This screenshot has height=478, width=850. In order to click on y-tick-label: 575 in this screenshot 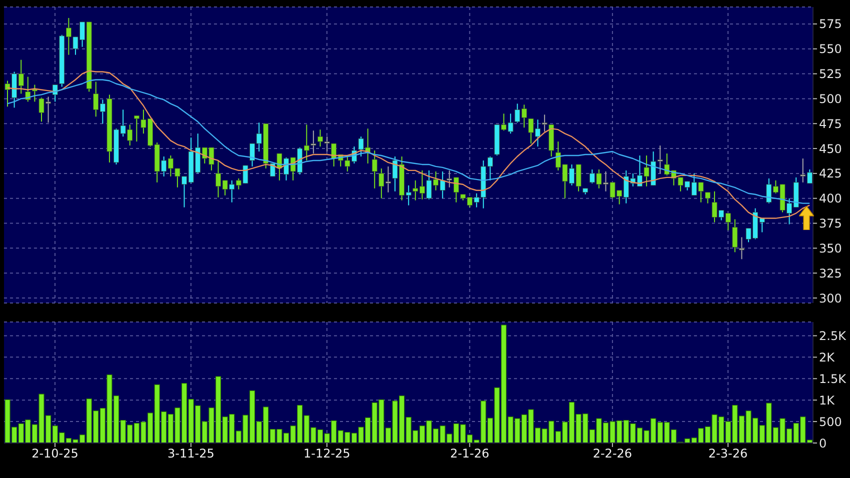, I will do `click(830, 24)`.